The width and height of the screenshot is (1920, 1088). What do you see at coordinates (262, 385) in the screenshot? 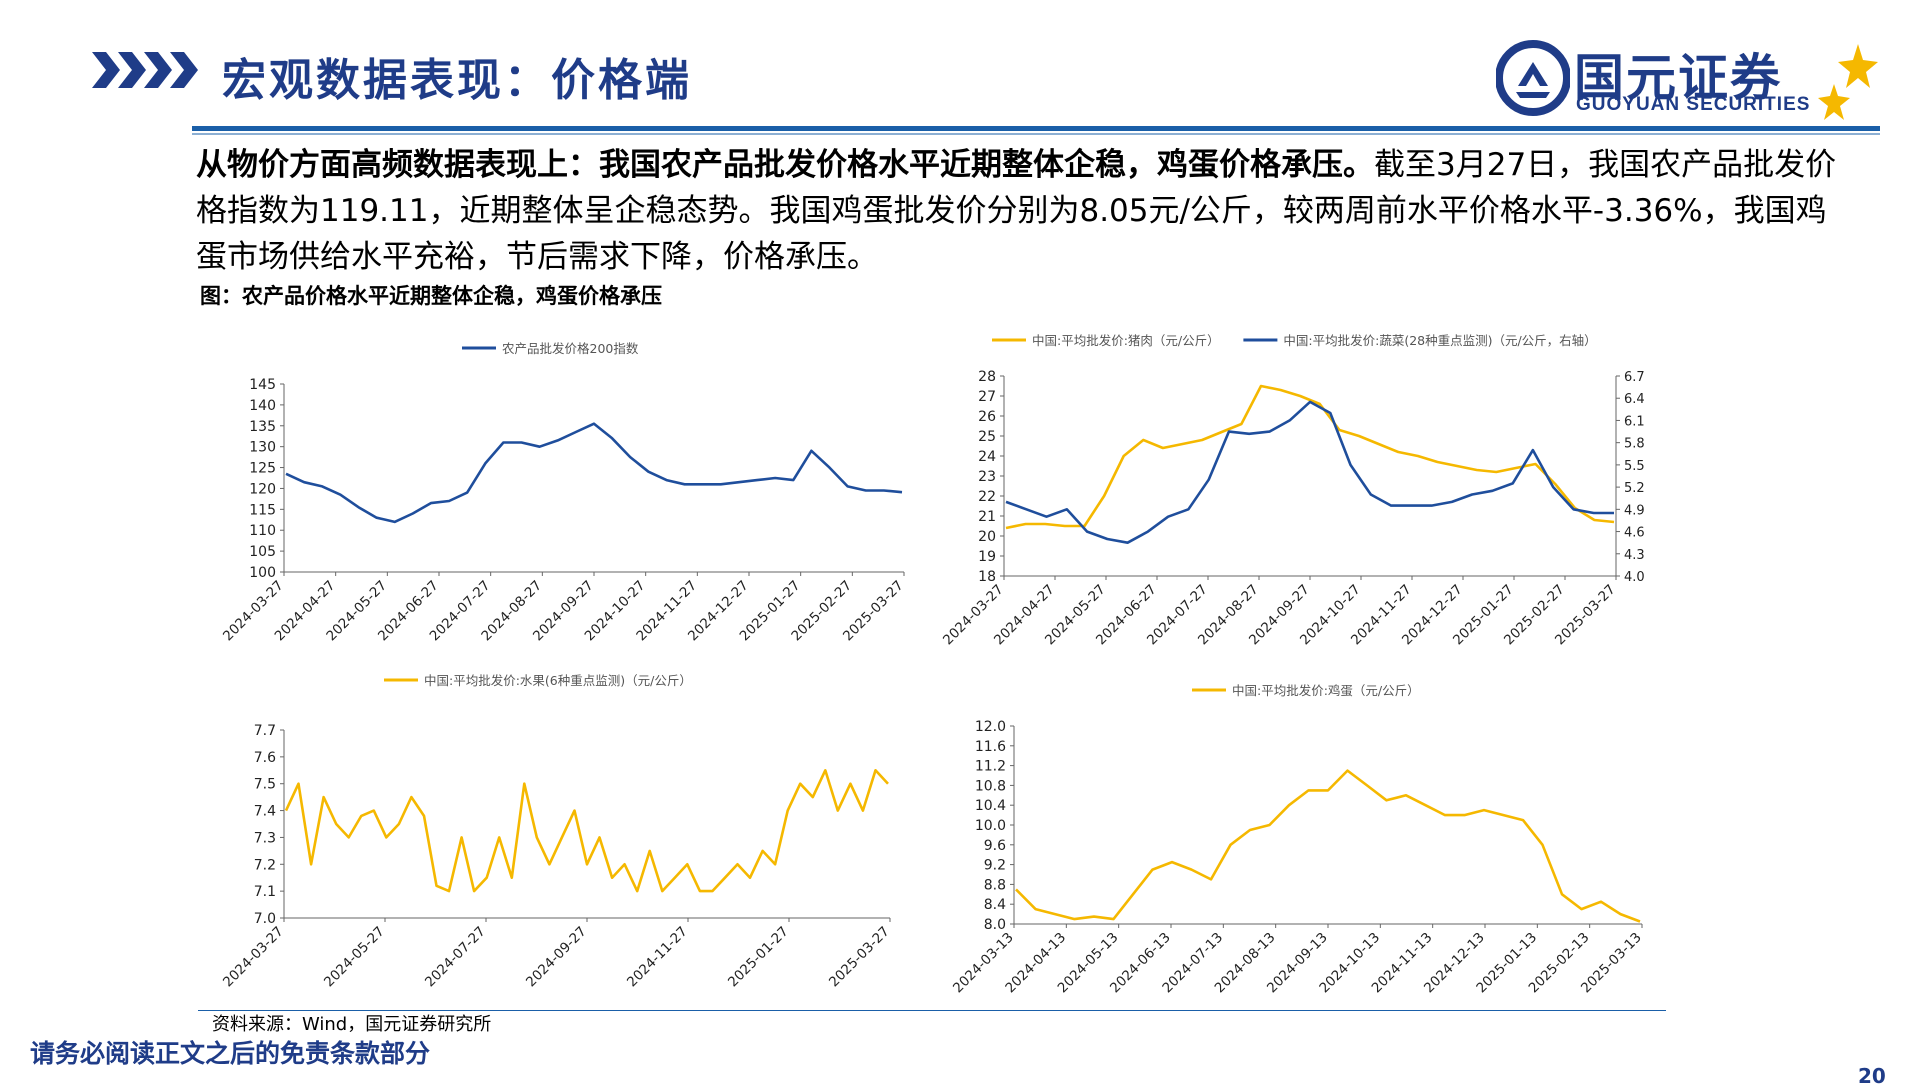
I see `y-tick-label: 145` at bounding box center [262, 385].